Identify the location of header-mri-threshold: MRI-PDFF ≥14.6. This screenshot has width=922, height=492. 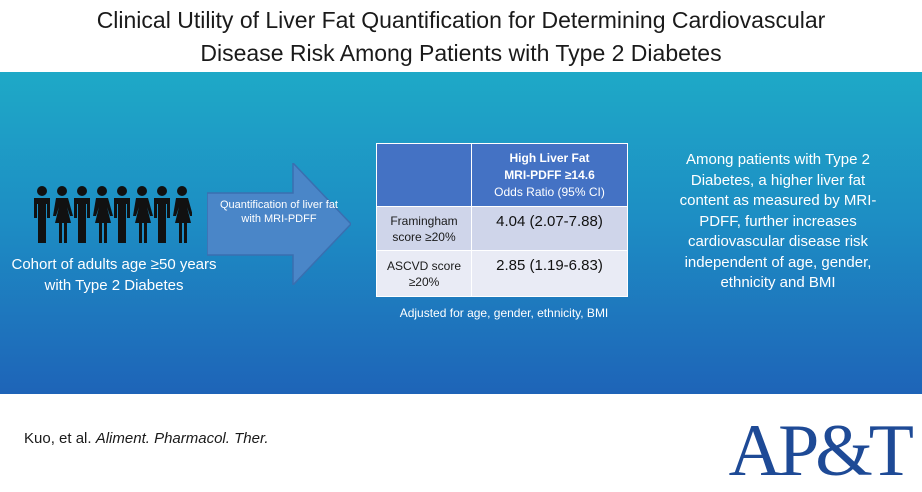
(549, 174).